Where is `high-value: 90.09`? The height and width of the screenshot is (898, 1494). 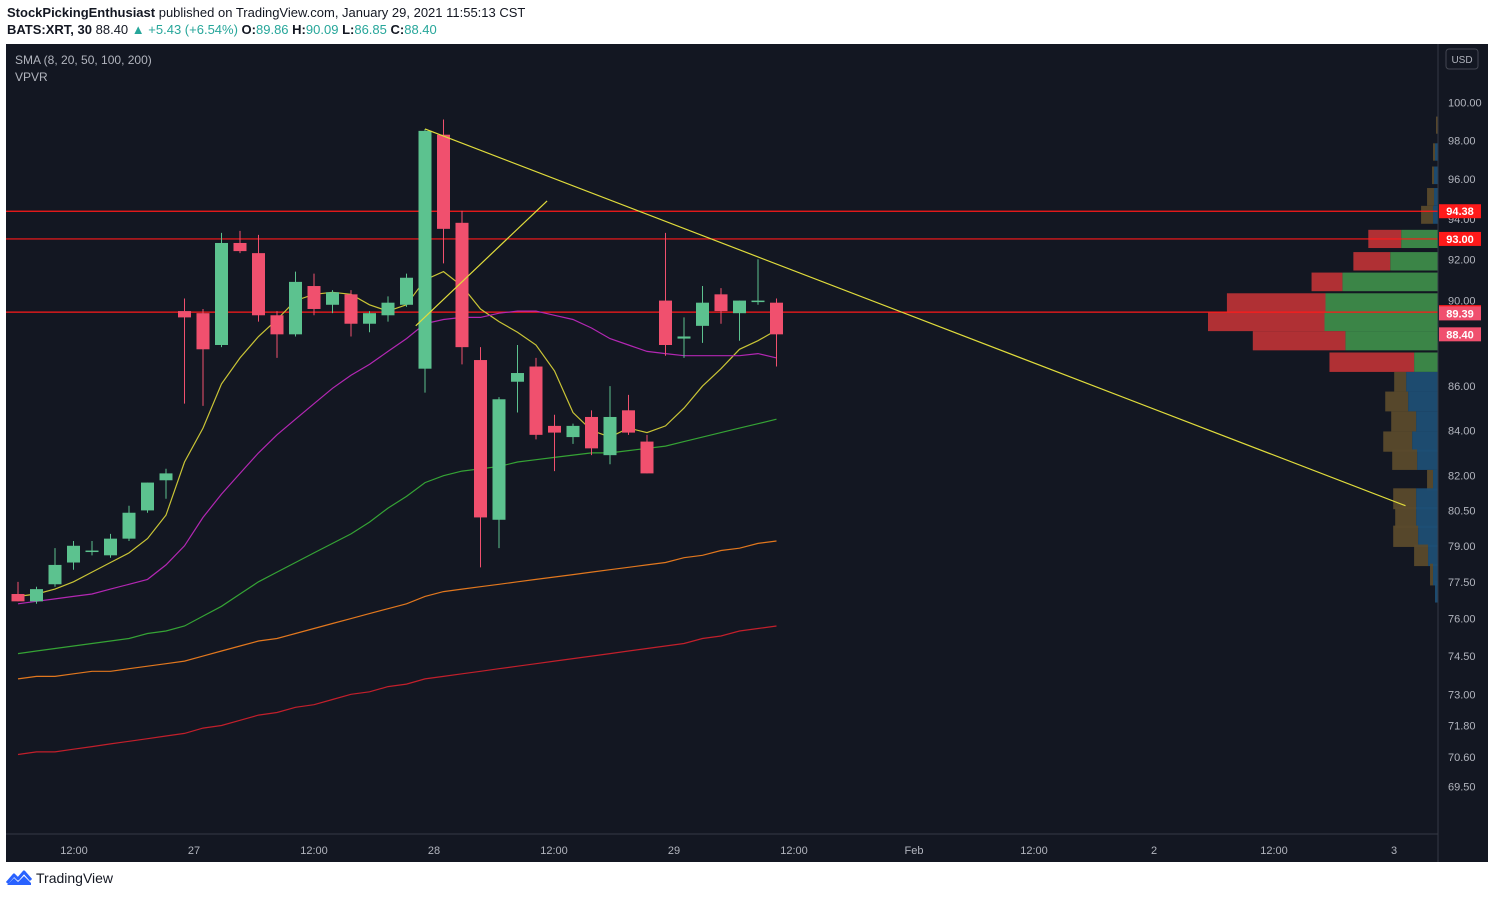 high-value: 90.09 is located at coordinates (322, 29).